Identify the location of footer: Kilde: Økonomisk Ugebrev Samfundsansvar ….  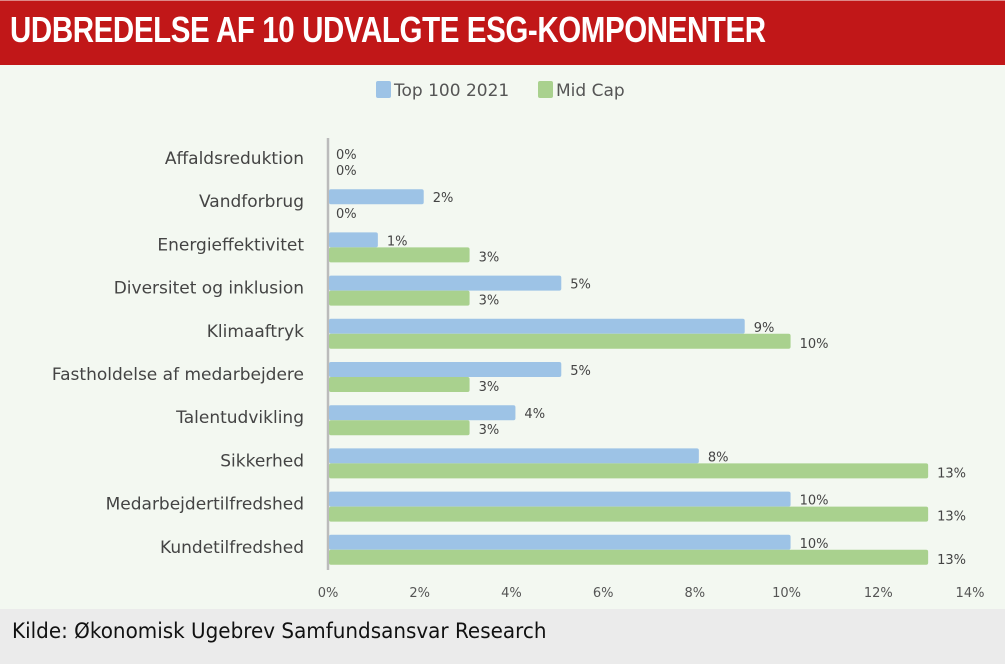
(502, 636).